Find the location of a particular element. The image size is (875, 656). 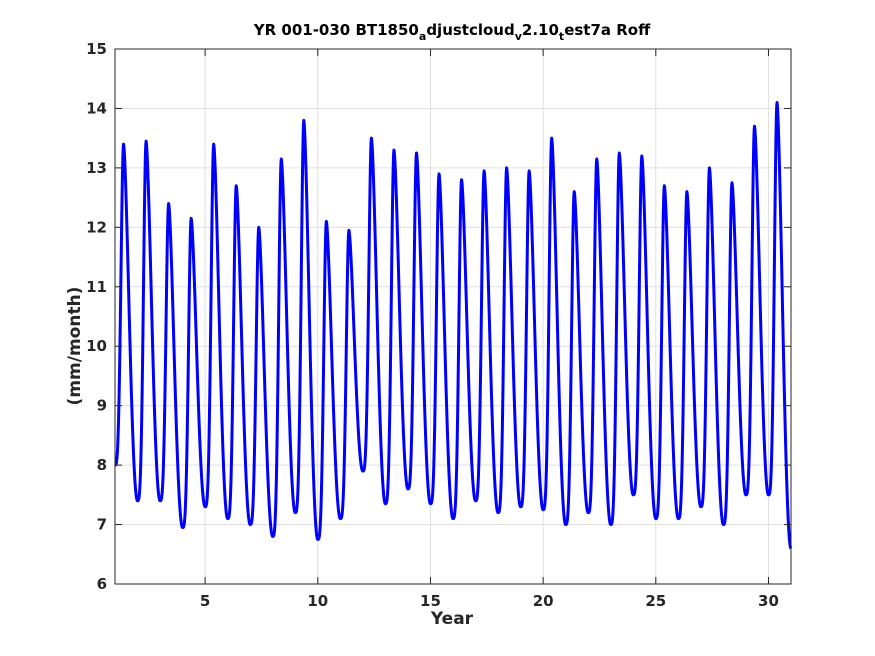

y-tick-label: 10 is located at coordinates (96, 346).